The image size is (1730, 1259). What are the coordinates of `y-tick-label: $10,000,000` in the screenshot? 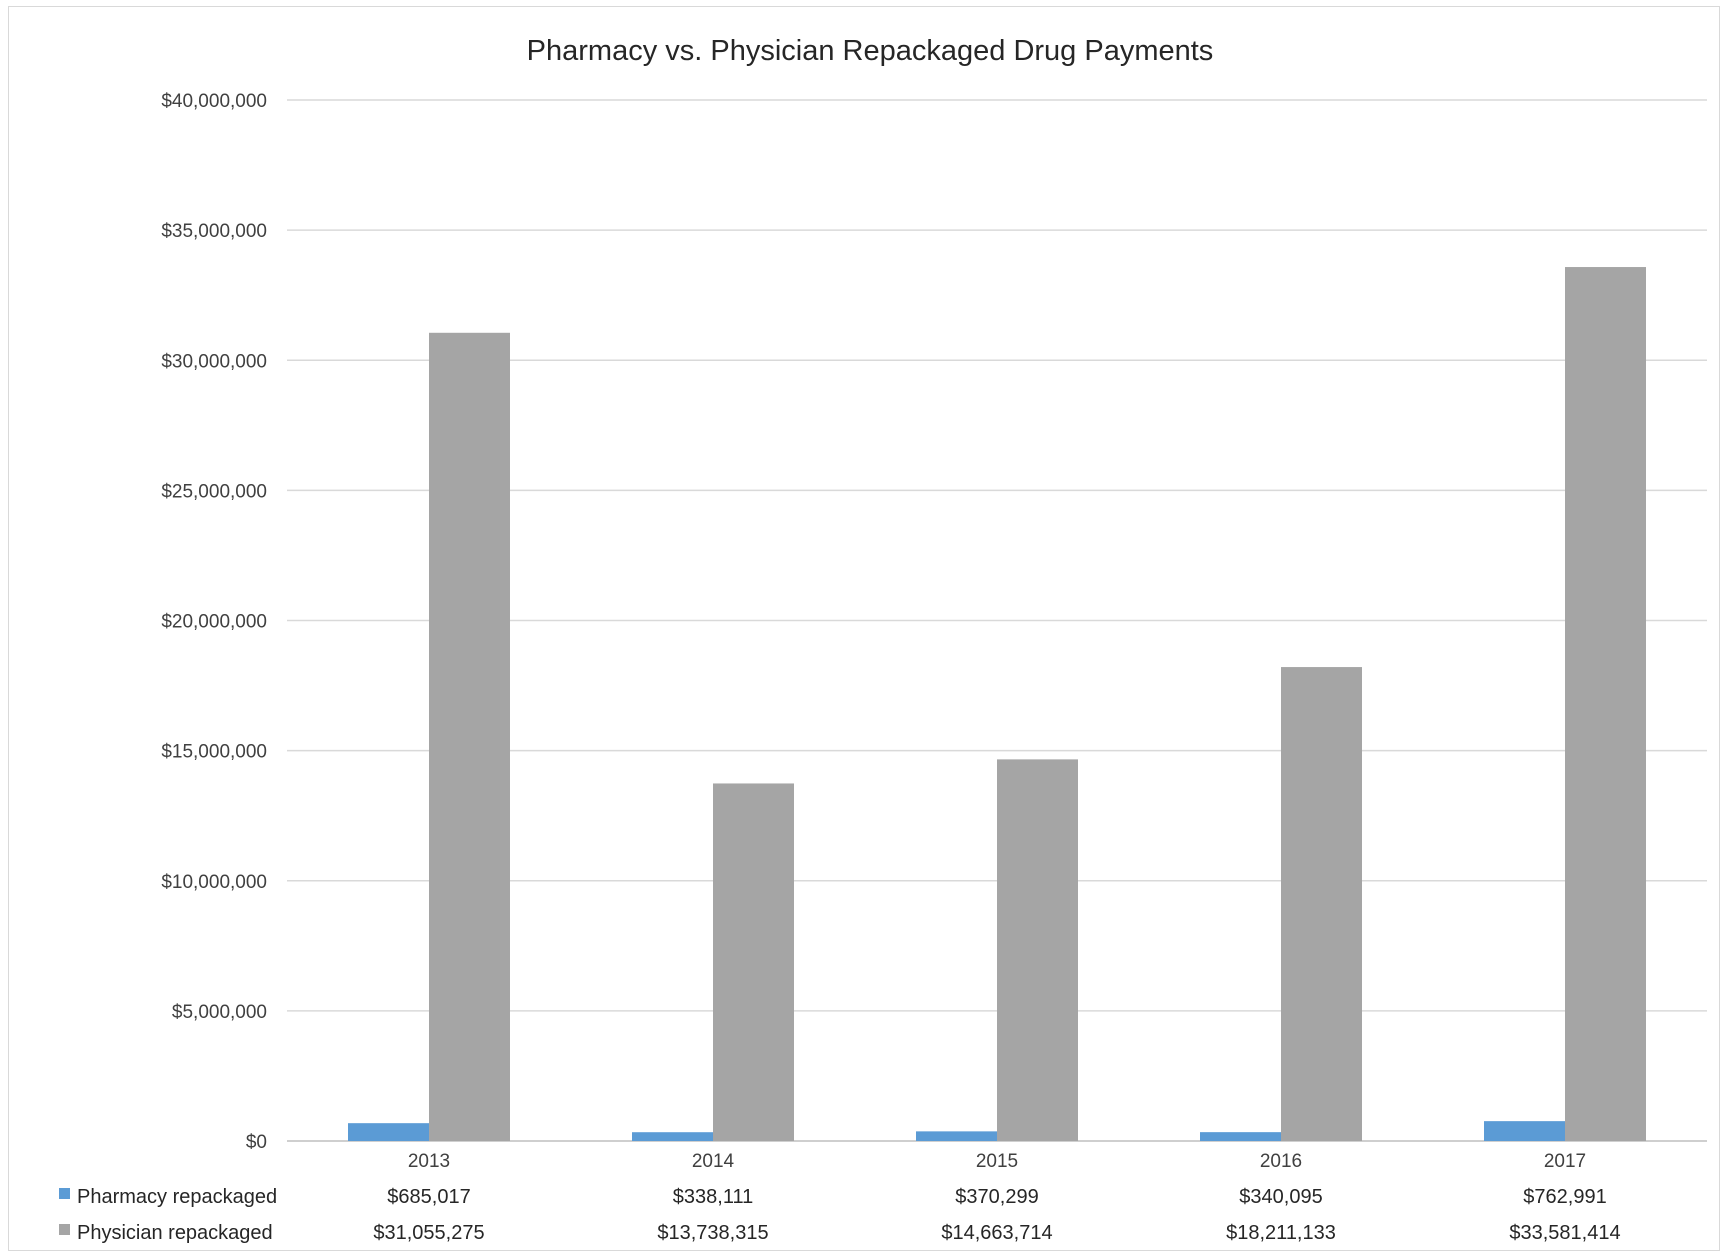 It's located at (214, 882).